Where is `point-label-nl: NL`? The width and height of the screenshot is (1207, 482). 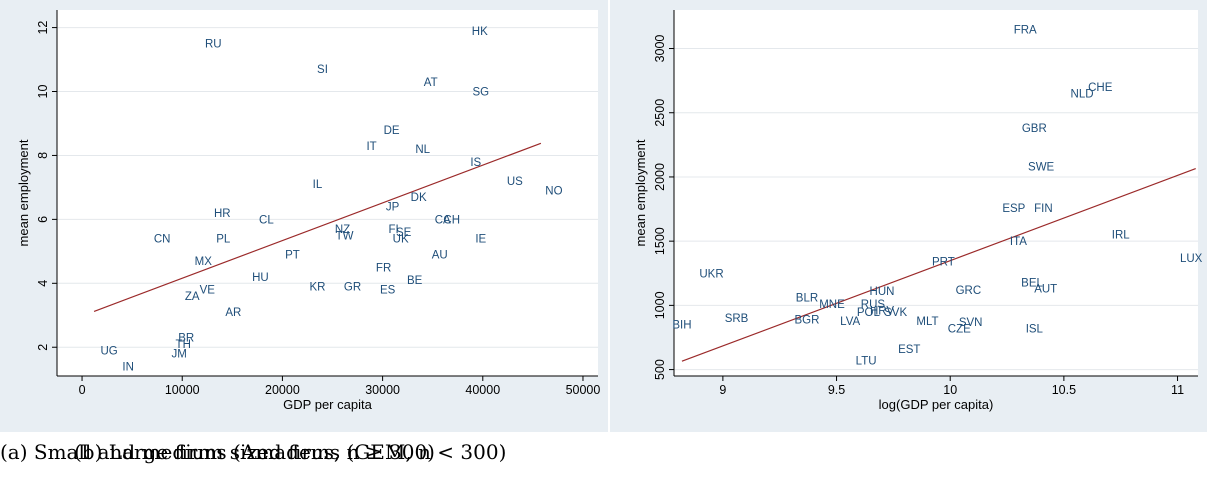 point-label-nl: NL is located at coordinates (422, 150).